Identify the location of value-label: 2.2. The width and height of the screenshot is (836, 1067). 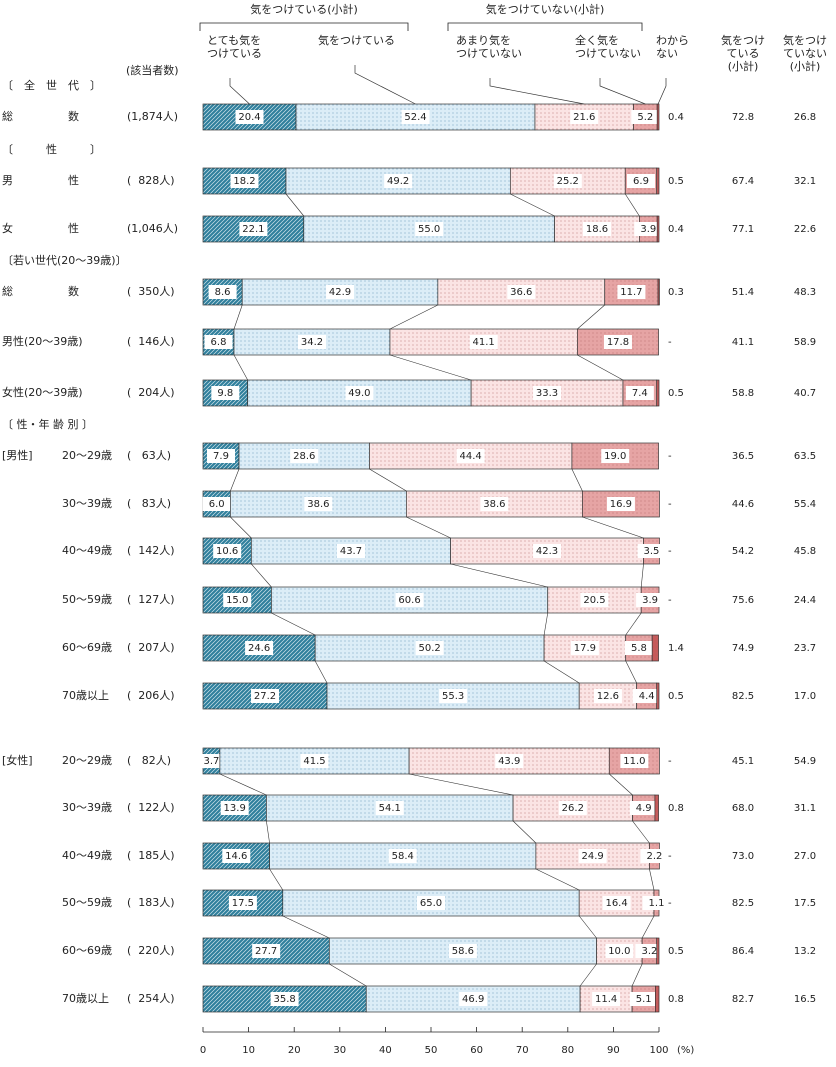
(654, 856).